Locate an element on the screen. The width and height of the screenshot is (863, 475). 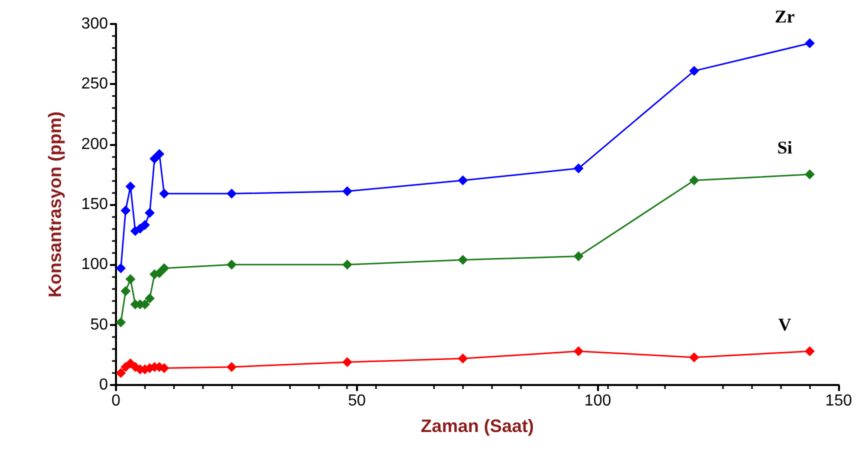
series-label: V is located at coordinates (785, 324).